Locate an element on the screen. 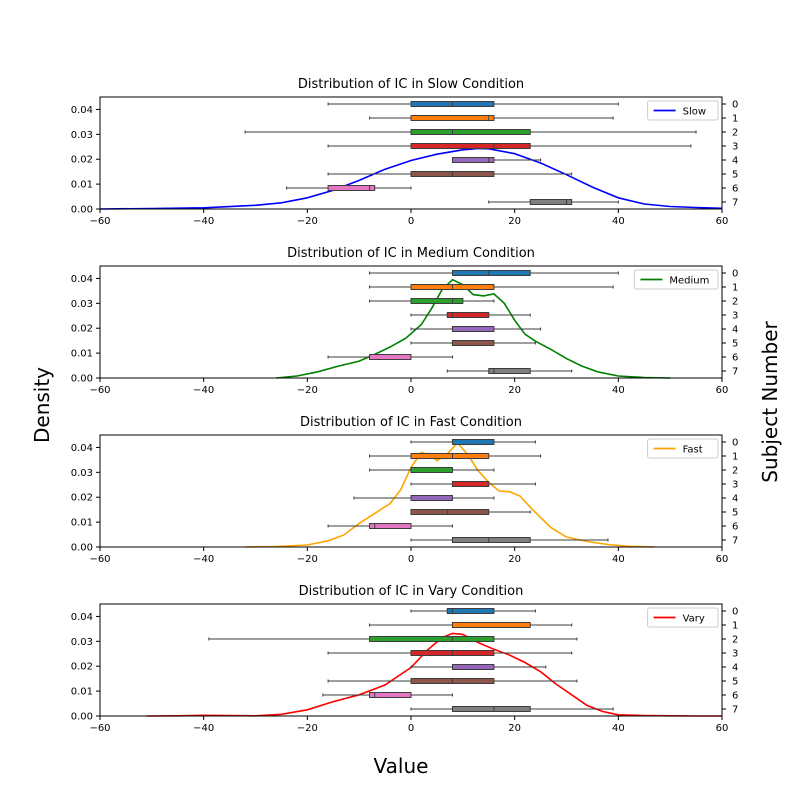 Image resolution: width=802 pixels, height=805 pixels. legend: Slow is located at coordinates (683, 110).